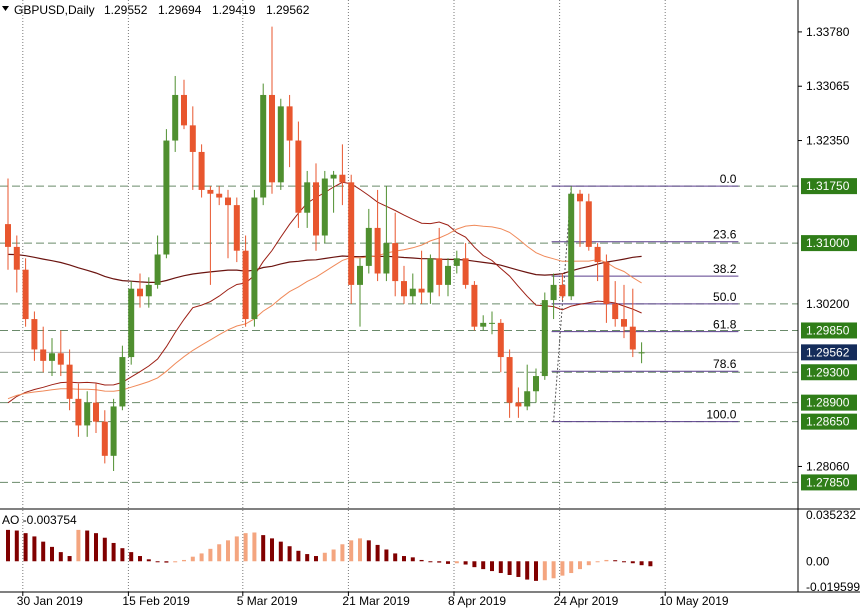 The width and height of the screenshot is (860, 609). I want to click on y-tick-label-2: 1.32350, so click(828, 141).